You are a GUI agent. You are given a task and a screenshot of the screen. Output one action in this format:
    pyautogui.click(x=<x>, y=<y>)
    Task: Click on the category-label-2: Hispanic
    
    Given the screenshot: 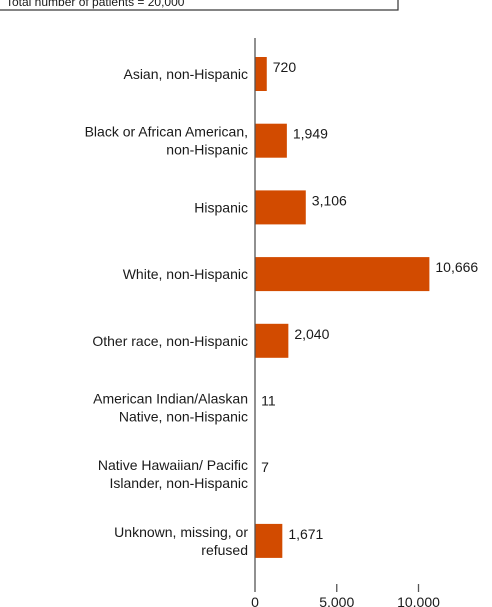 What is the action you would take?
    pyautogui.click(x=221, y=207)
    